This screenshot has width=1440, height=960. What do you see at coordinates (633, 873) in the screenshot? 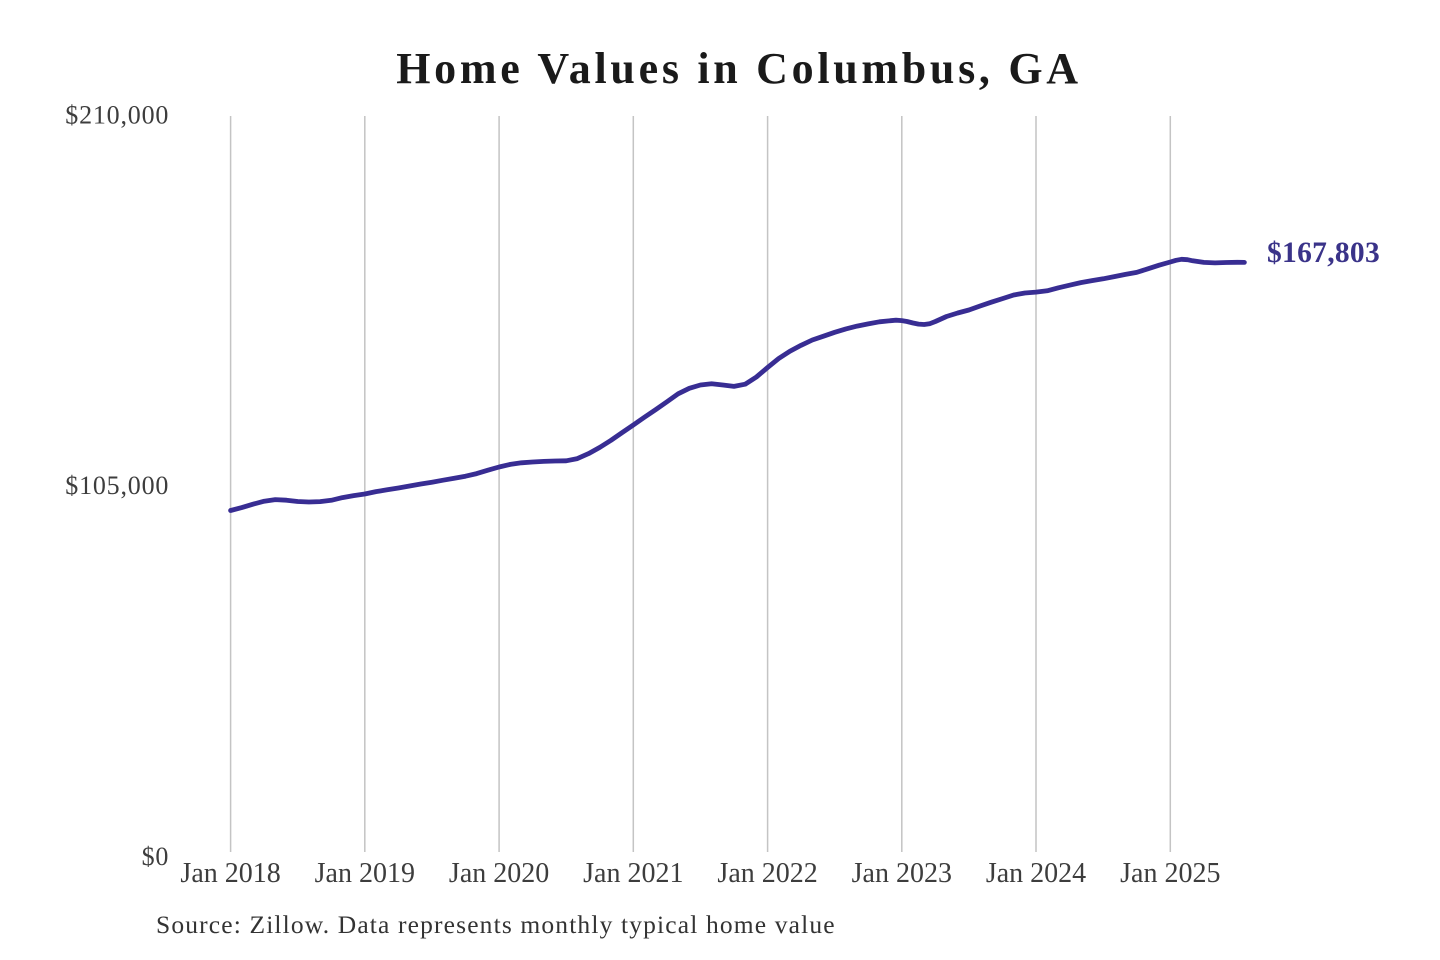
I see `svg-text: Jan 2021` at bounding box center [633, 873].